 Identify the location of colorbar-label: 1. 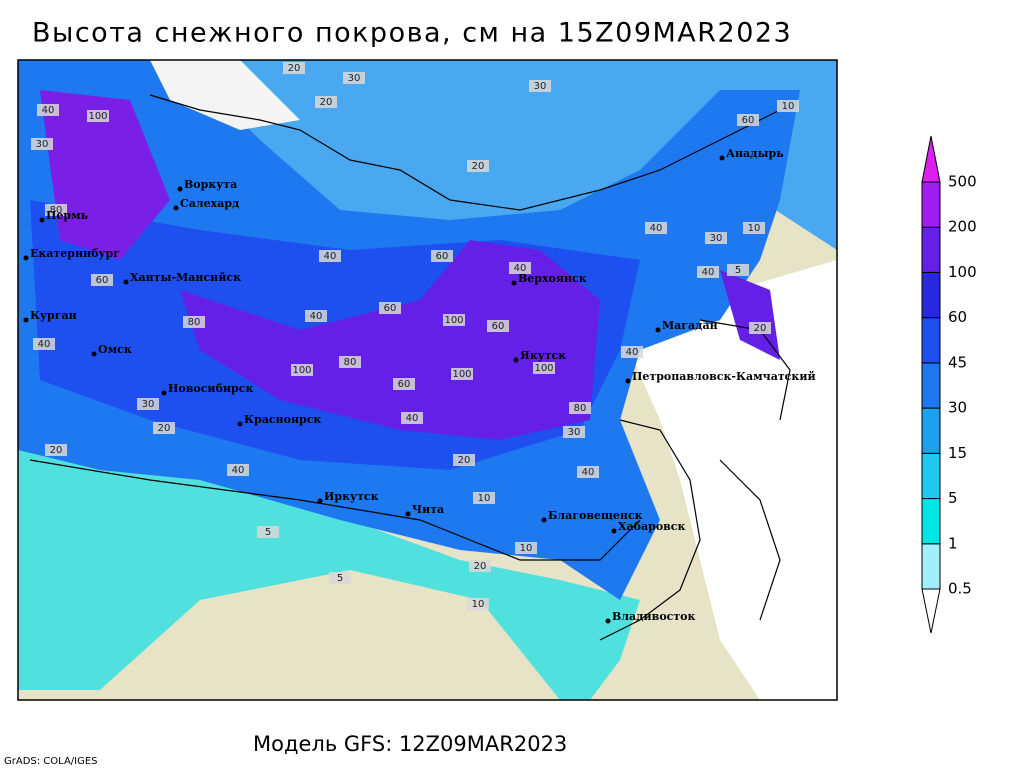
(953, 543).